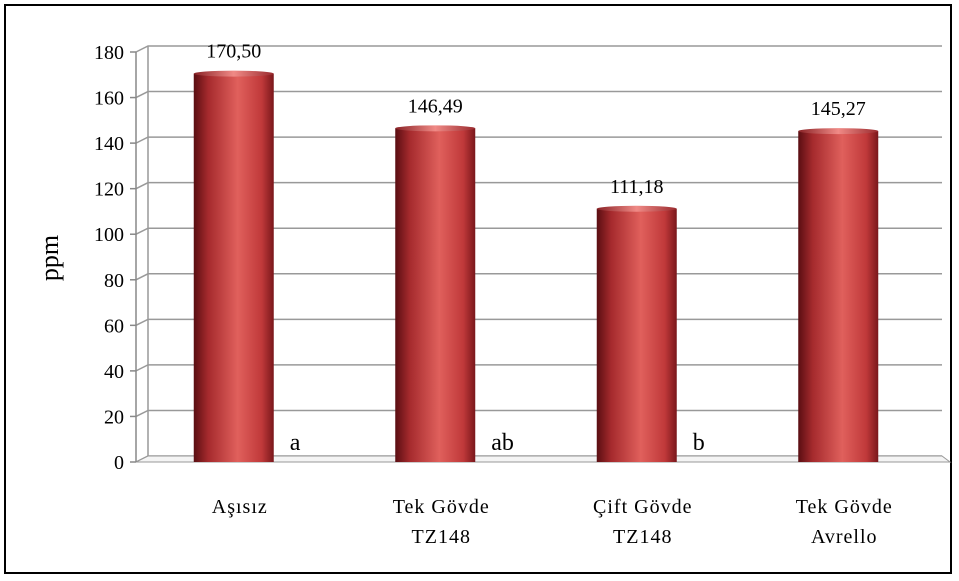 The image size is (959, 581). I want to click on value-label: 145,27, so click(838, 109).